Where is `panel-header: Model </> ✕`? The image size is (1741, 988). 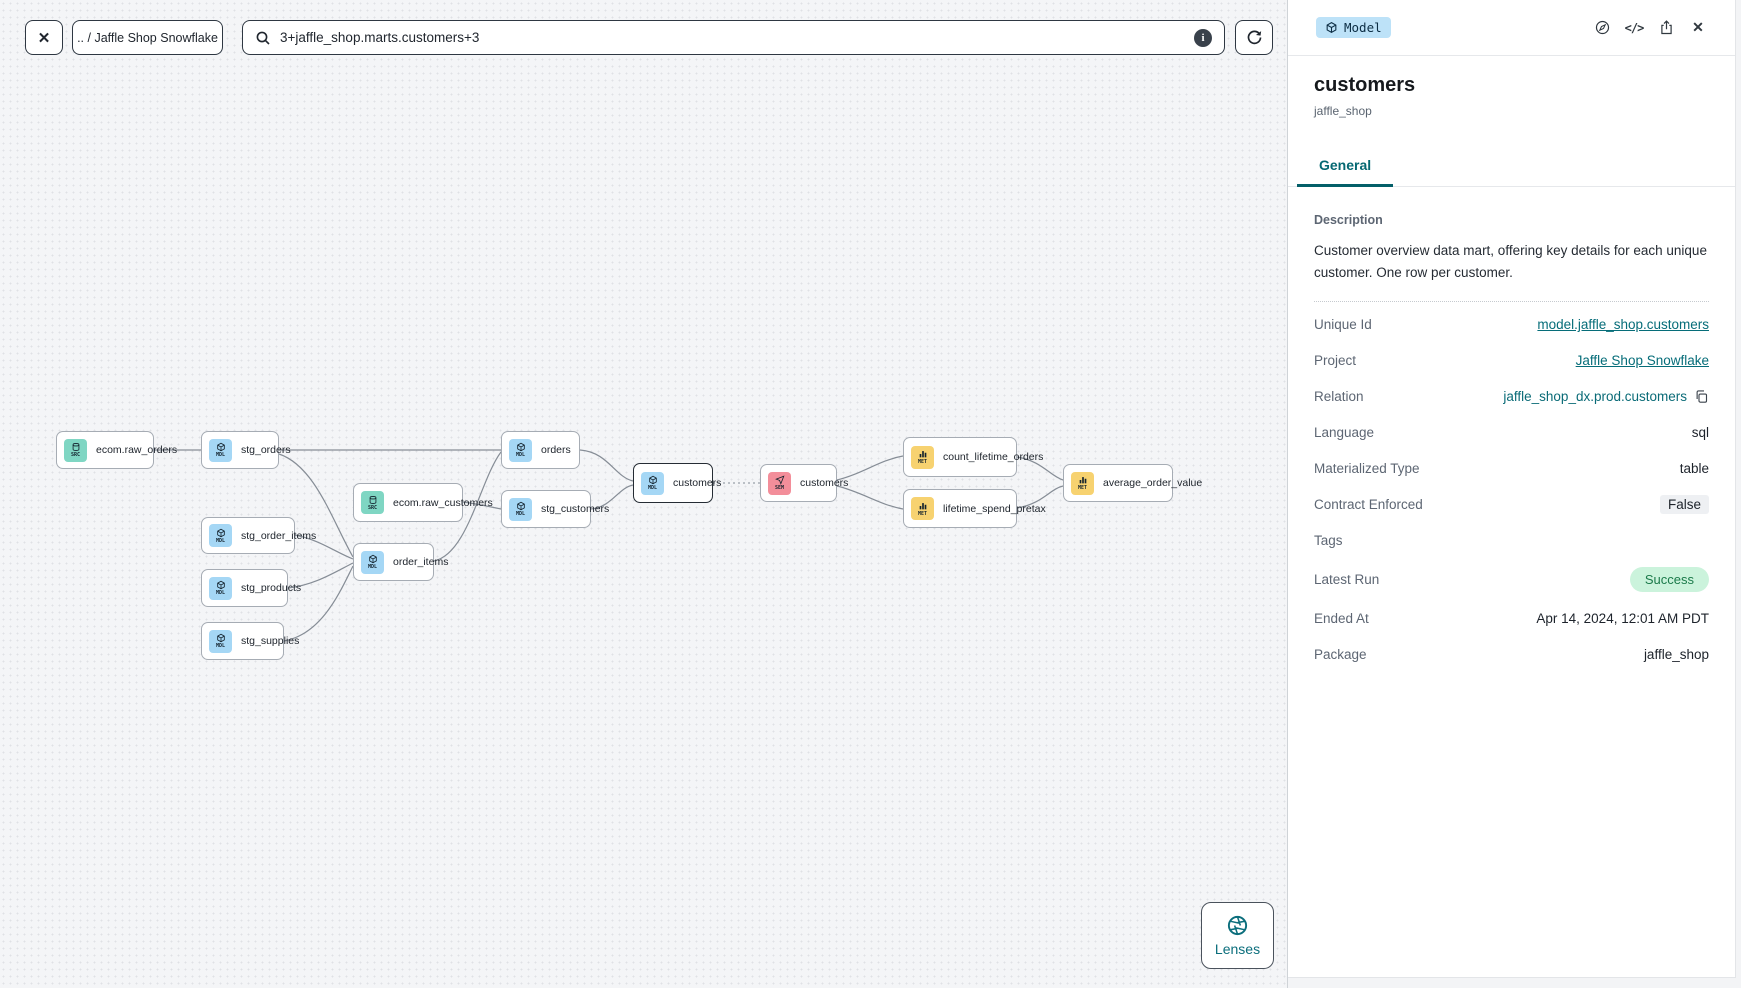 panel-header: Model </> ✕ is located at coordinates (1511, 28).